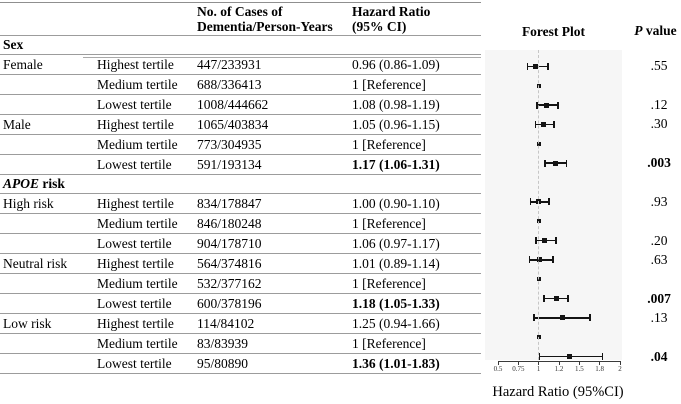  What do you see at coordinates (396, 303) in the screenshot?
I see `hazard-ratio-cell: 1.18 (1.05-1.33)` at bounding box center [396, 303].